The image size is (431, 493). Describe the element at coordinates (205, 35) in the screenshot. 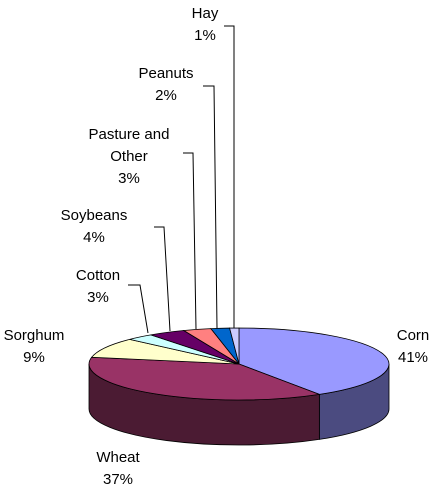

I see `slice-percent-hay: 1%` at that location.